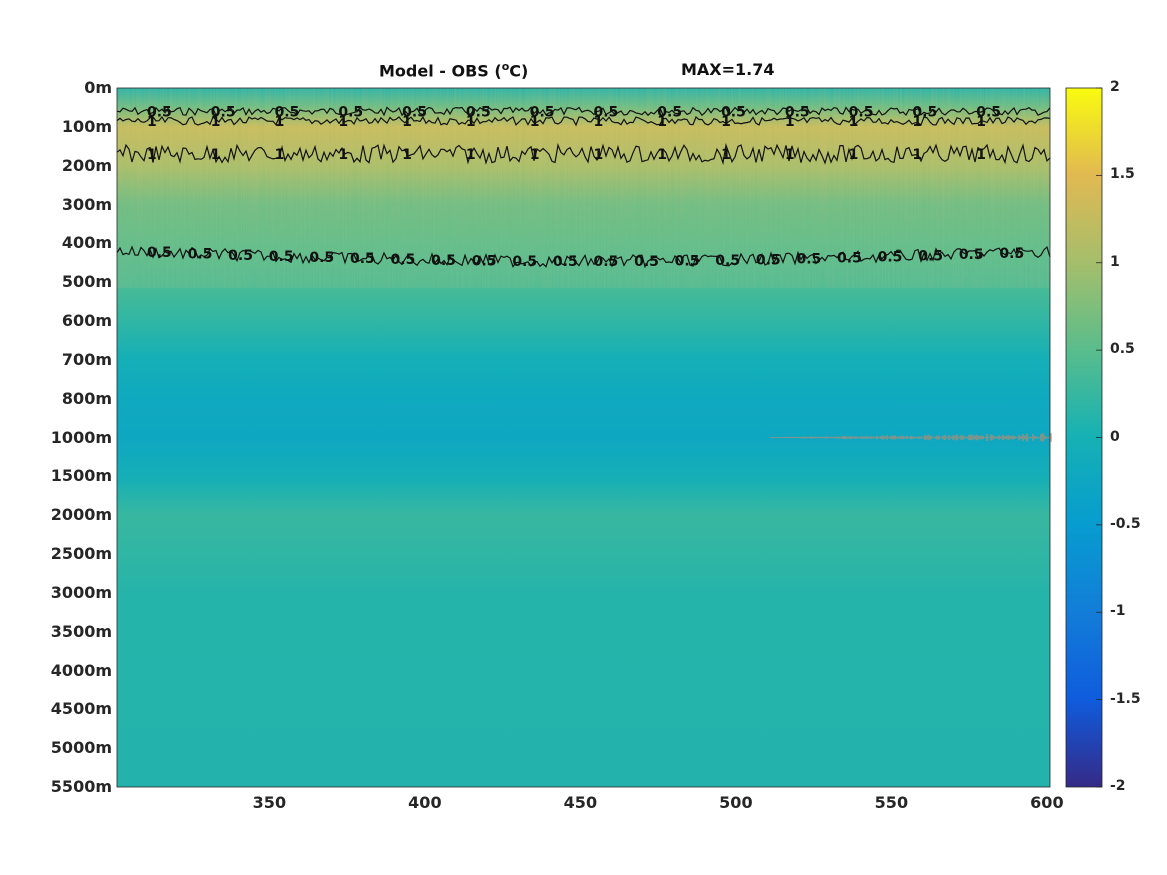 The width and height of the screenshot is (1167, 875). I want to click on y-tick-label: 600m, so click(86, 320).